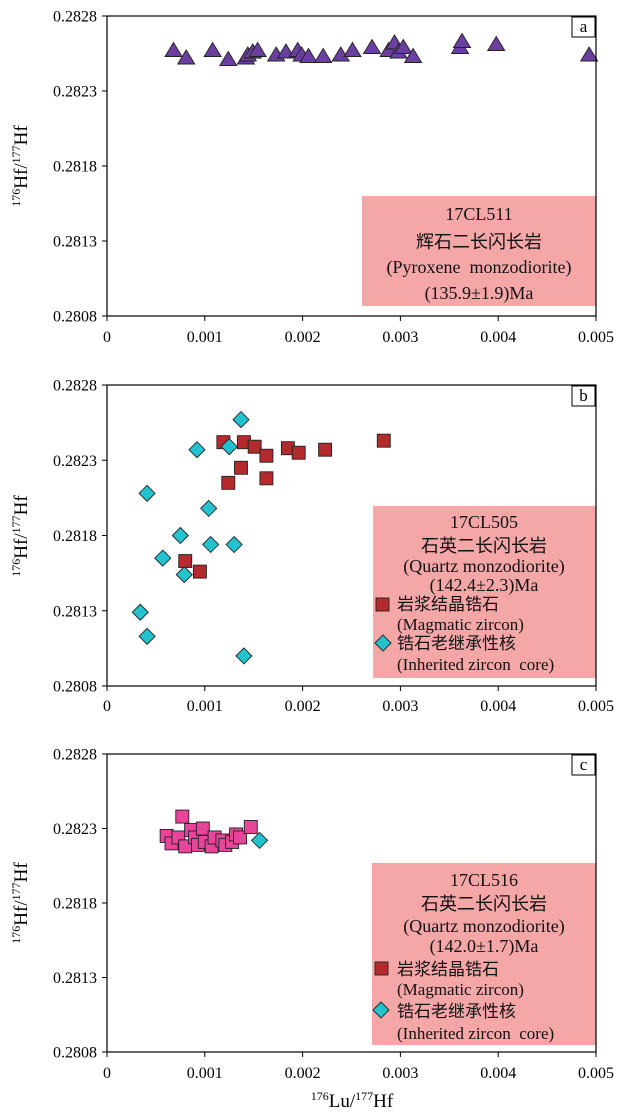 The image size is (619, 1118). I want to click on panel-label: a, so click(584, 26).